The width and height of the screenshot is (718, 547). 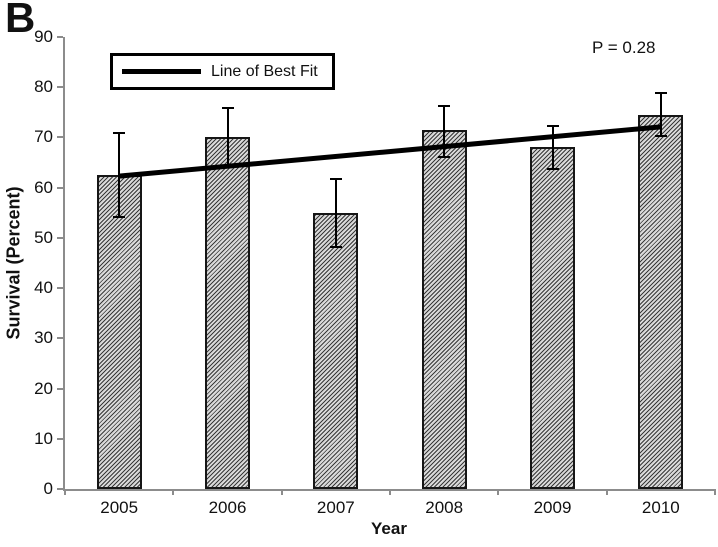 I want to click on x-axis-tick-label: 2005, so click(x=119, y=507).